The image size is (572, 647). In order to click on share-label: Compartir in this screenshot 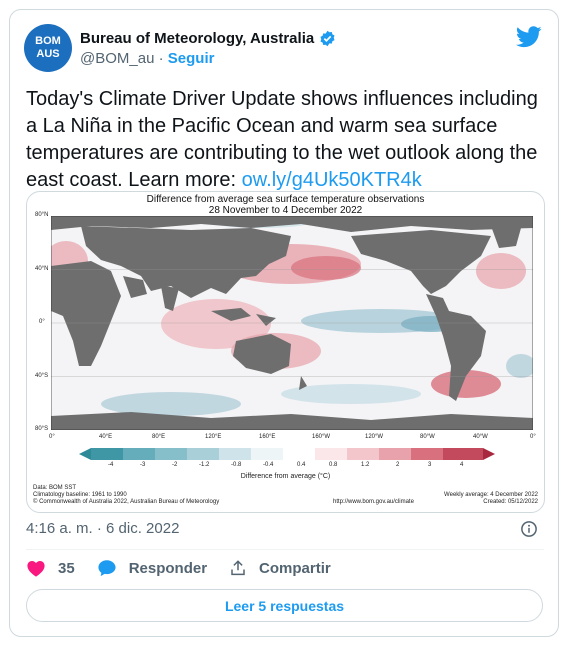, I will do `click(295, 568)`.